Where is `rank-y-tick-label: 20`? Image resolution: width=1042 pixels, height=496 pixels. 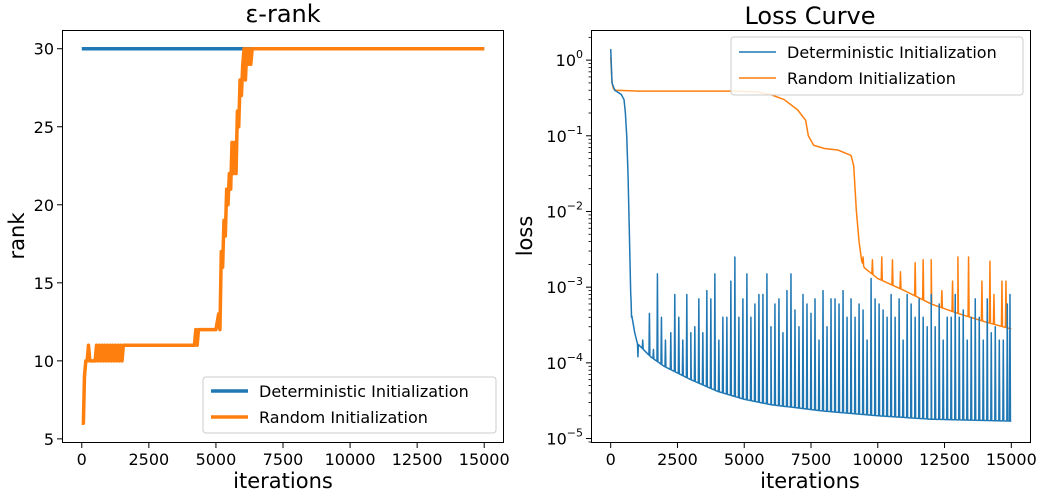
rank-y-tick-label: 20 is located at coordinates (44, 205).